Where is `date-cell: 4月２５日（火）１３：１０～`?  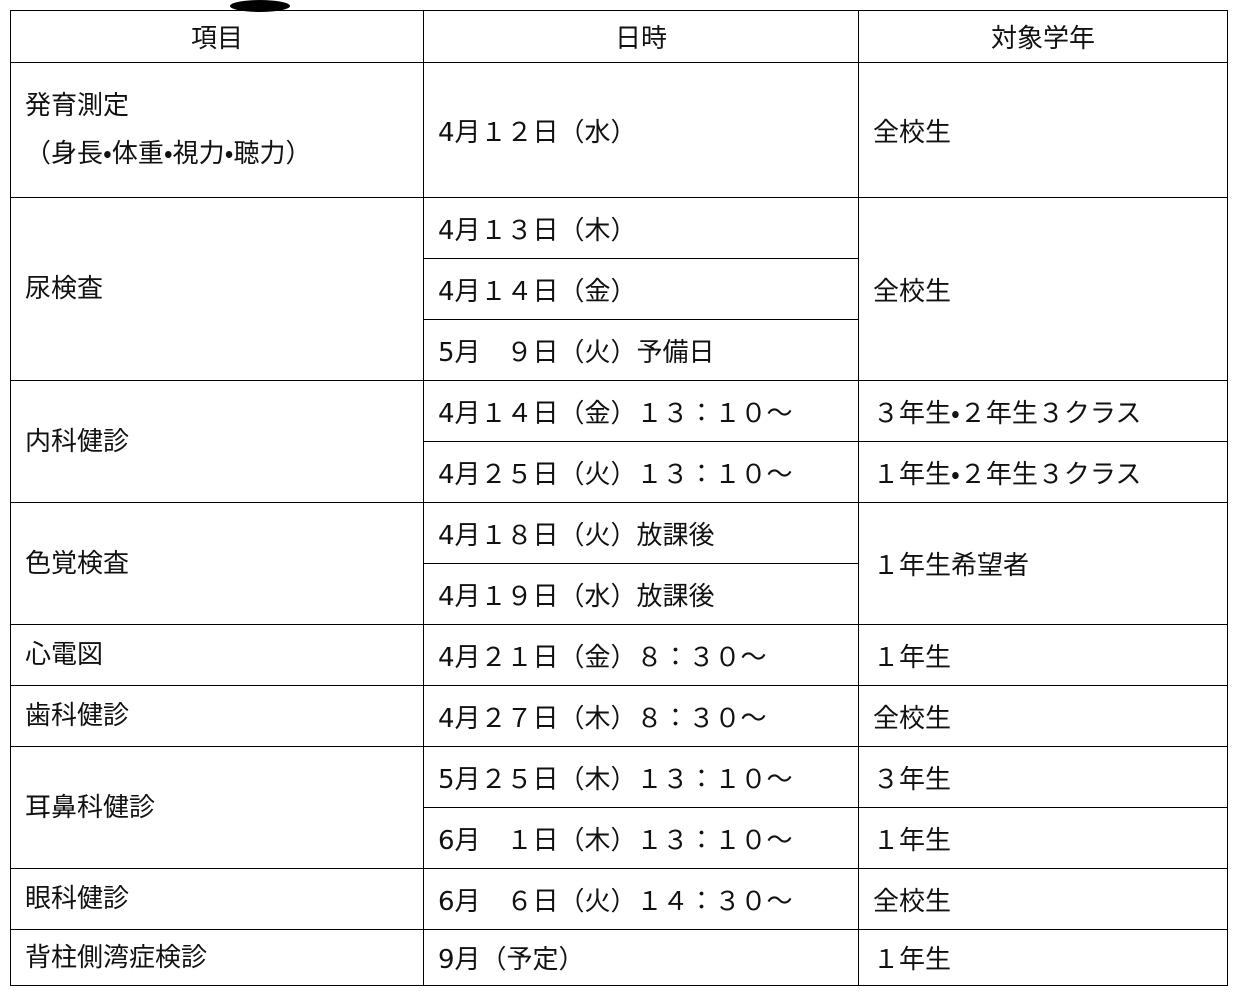 date-cell: 4月２５日（火）１３：１０～ is located at coordinates (641, 472).